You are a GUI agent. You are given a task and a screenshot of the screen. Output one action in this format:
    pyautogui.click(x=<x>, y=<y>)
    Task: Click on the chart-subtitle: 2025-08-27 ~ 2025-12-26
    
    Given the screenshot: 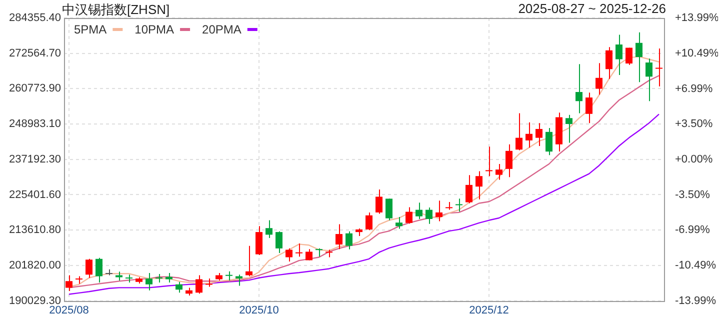 What is the action you would take?
    pyautogui.click(x=592, y=8)
    